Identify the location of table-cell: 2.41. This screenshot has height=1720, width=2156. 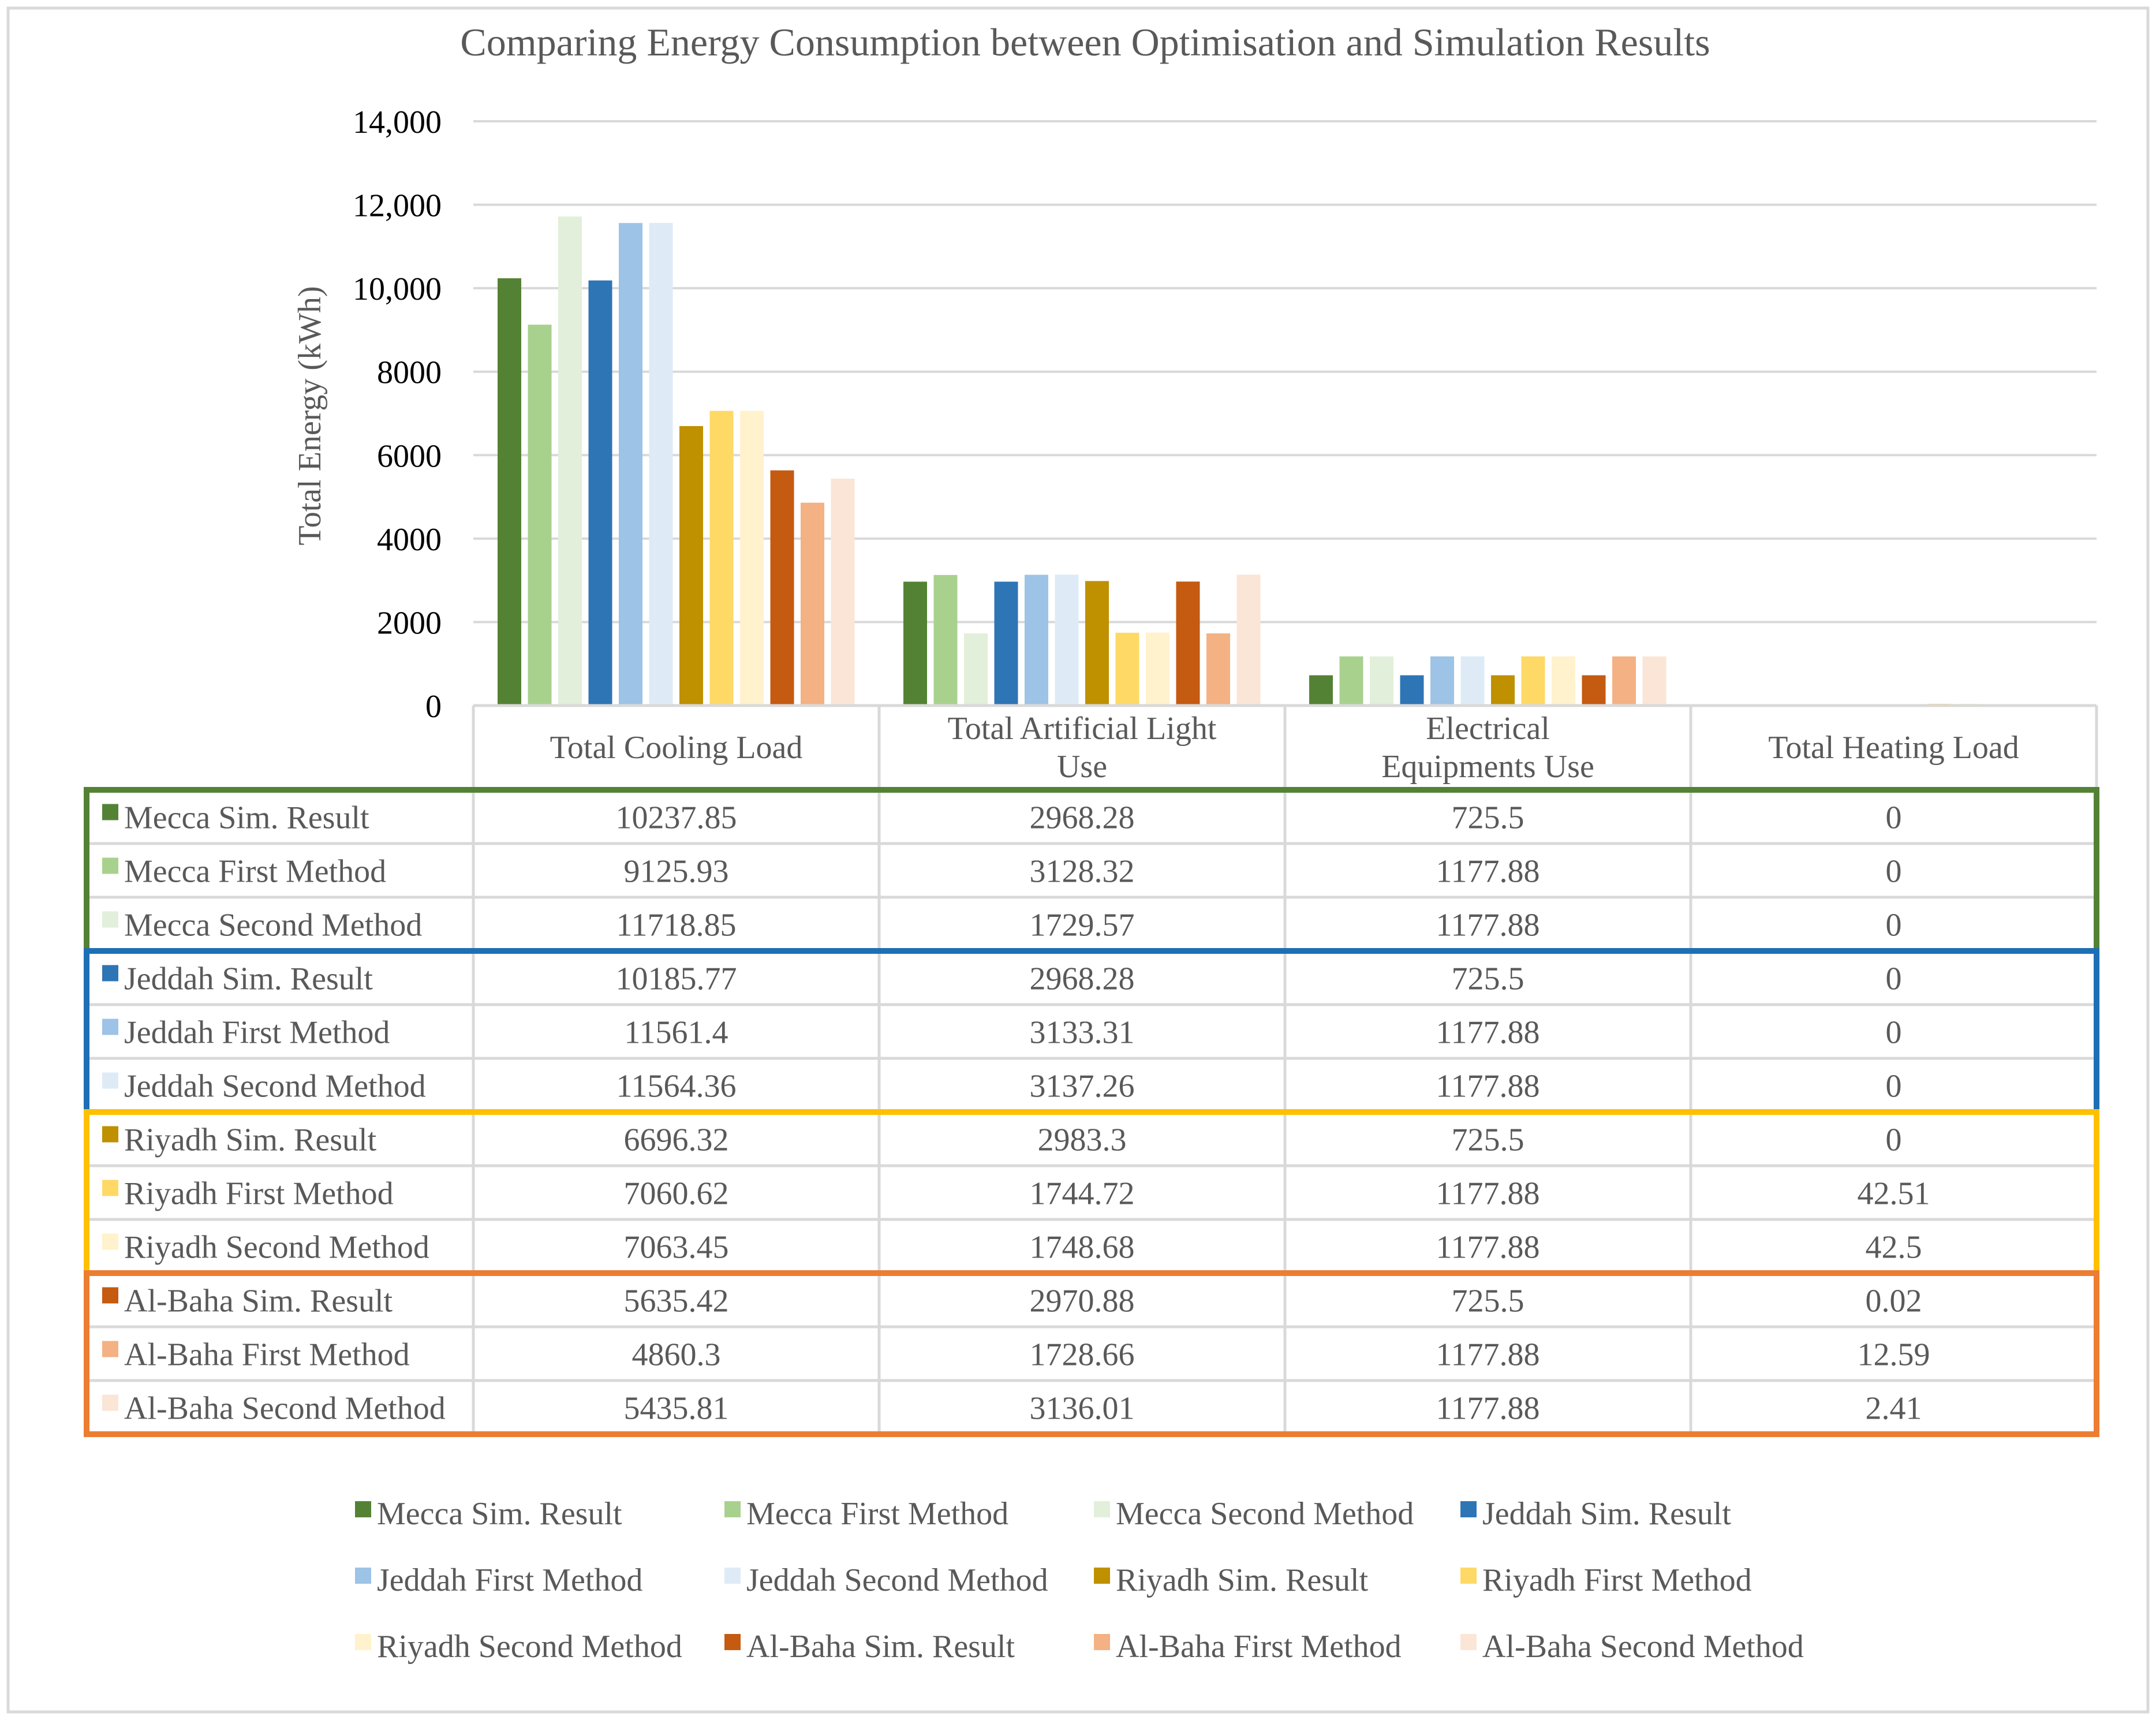
(1894, 1409).